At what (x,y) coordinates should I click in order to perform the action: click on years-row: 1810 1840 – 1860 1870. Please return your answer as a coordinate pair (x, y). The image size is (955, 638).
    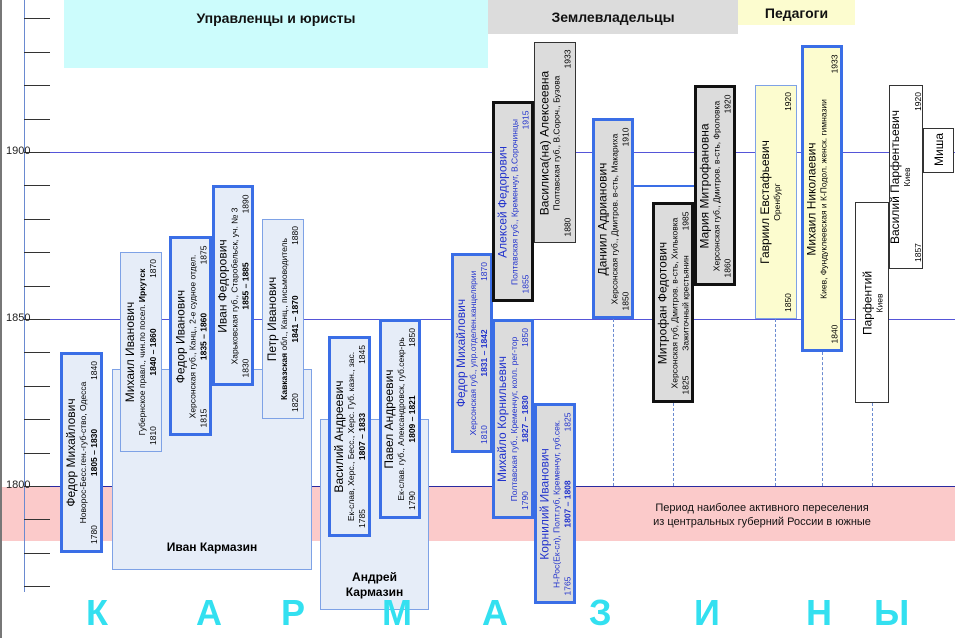
    Looking at the image, I should click on (153, 352).